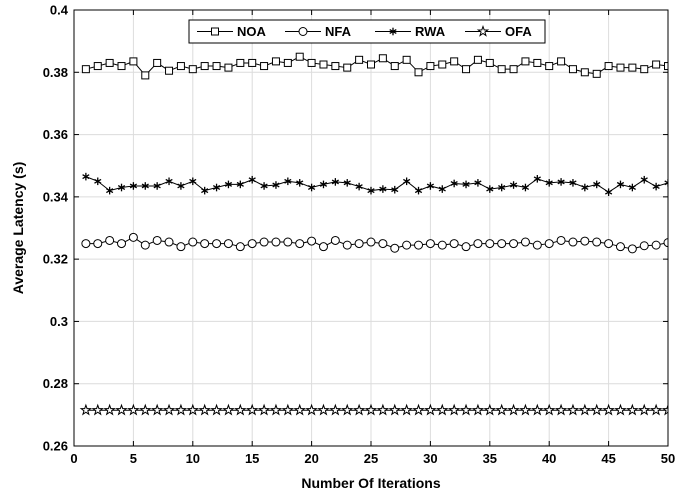 The width and height of the screenshot is (678, 496). What do you see at coordinates (370, 483) in the screenshot?
I see `x-axis-title: Number Of Iterations` at bounding box center [370, 483].